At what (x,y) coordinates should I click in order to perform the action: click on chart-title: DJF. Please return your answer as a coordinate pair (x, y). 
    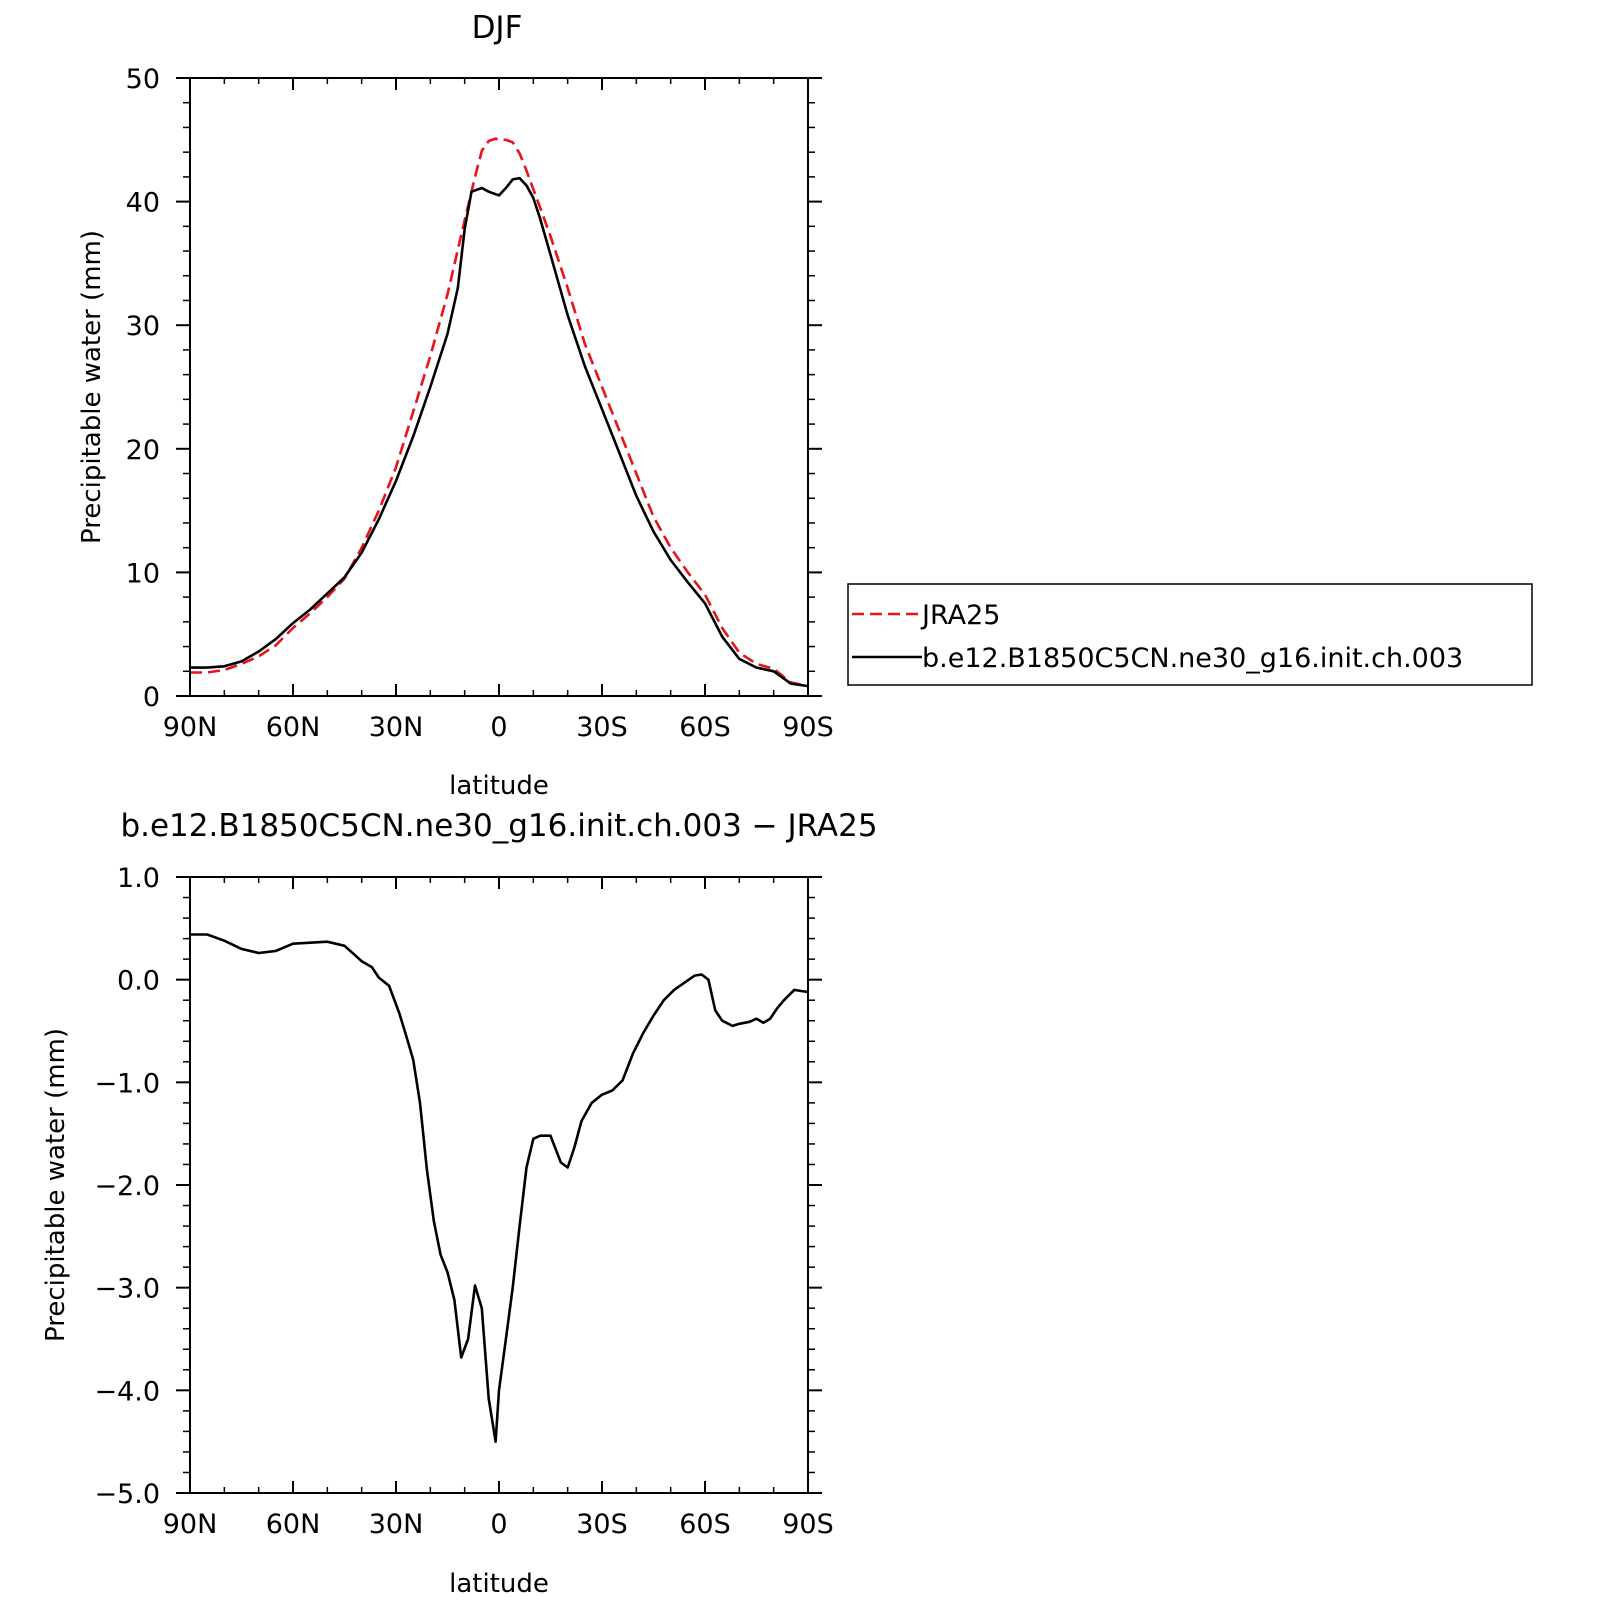
    Looking at the image, I should click on (497, 28).